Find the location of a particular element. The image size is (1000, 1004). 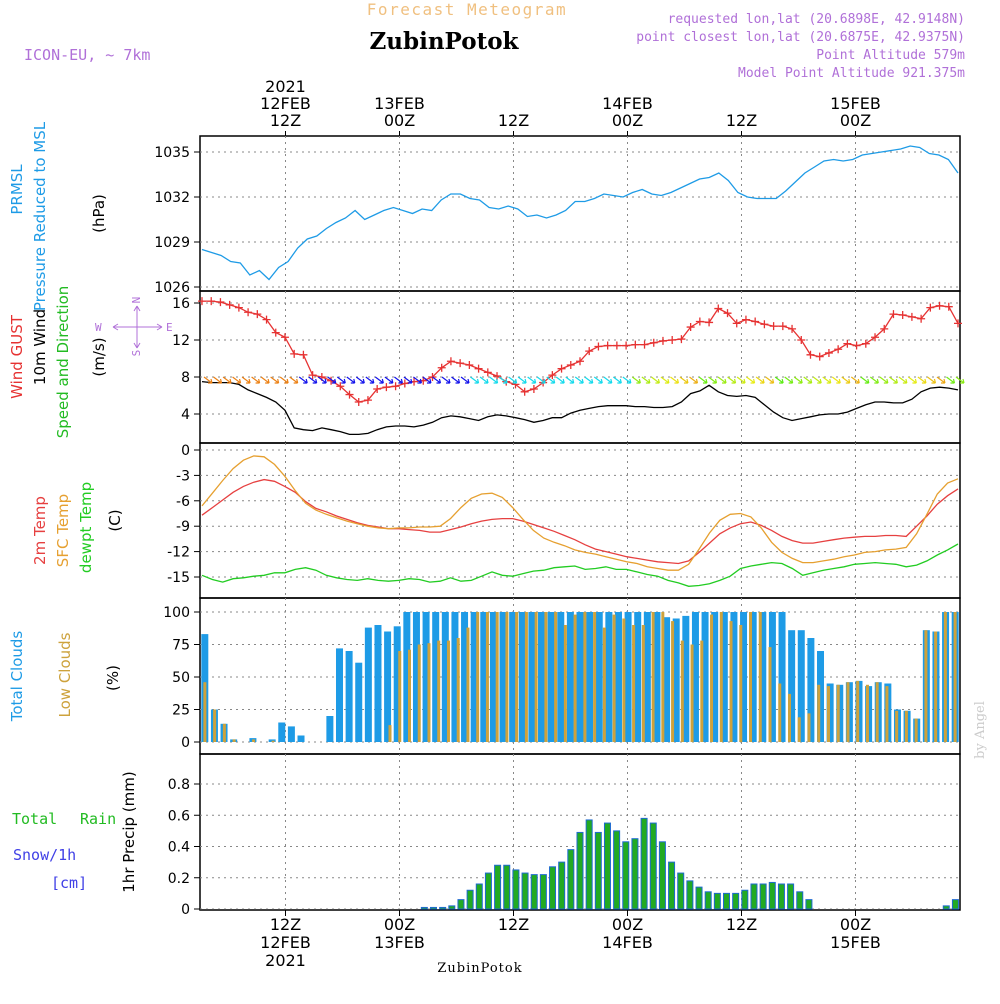

top-tick-date: 12FEB is located at coordinates (285, 103).